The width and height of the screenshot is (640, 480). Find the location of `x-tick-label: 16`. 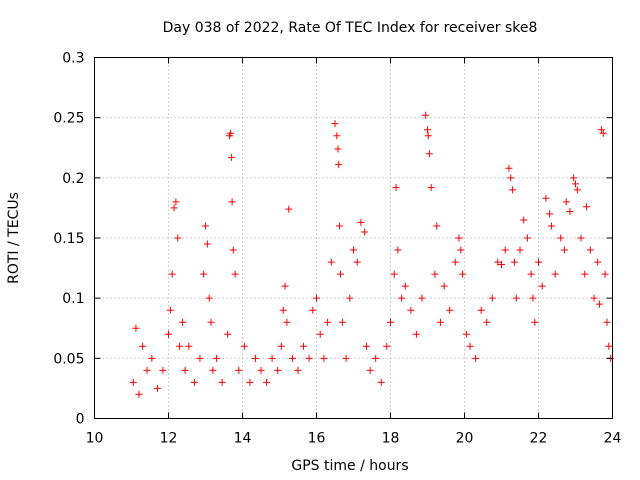

x-tick-label: 16 is located at coordinates (317, 439).